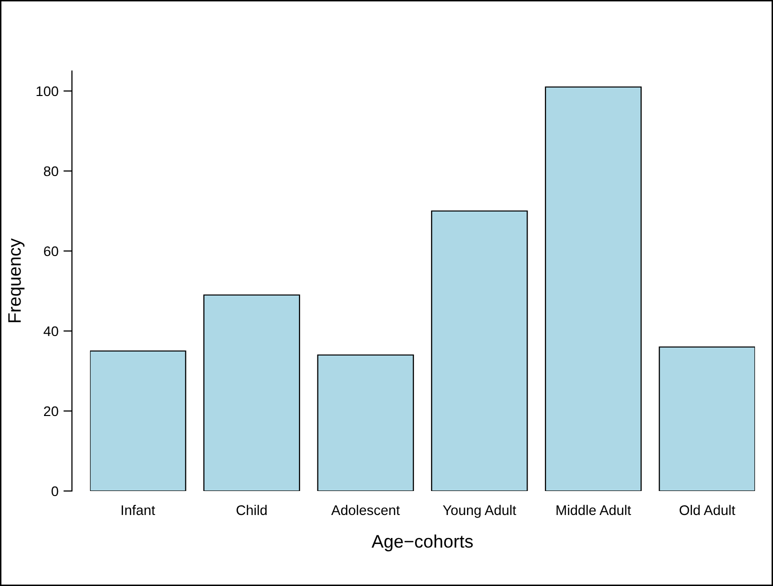 The image size is (773, 586). I want to click on x-tick-label: Child, so click(251, 510).